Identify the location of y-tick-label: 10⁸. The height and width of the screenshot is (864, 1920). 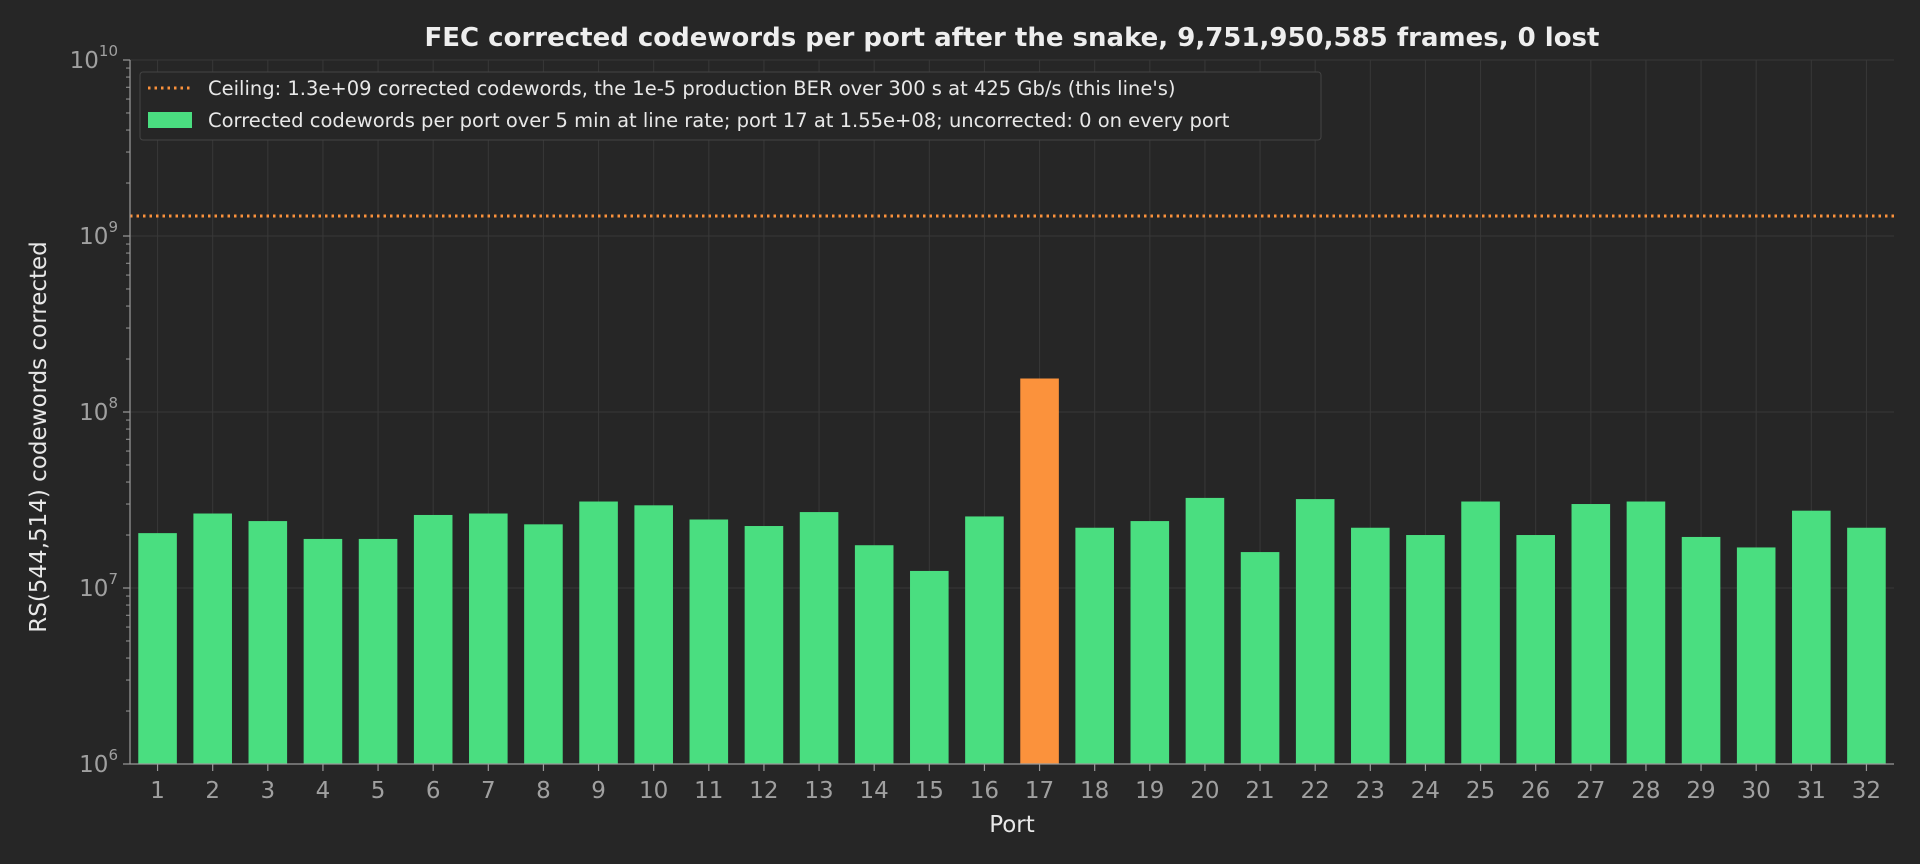
(98, 410).